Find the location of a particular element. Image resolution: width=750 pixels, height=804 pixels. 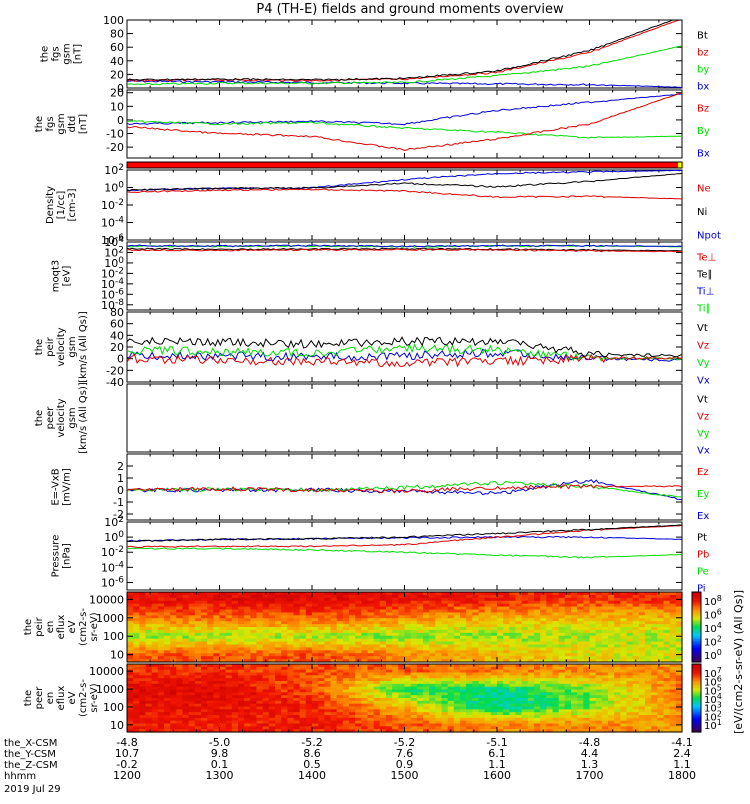

colorbar-label: [eV/(cm2-s-sr-eV) (All Qs)] is located at coordinates (738, 662).